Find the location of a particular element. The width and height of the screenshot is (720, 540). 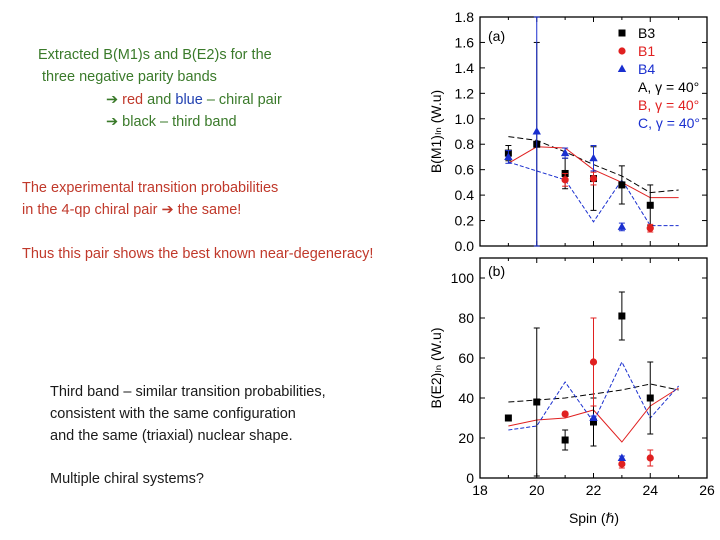

legend-label: A, γ = 40° is located at coordinates (668, 87).